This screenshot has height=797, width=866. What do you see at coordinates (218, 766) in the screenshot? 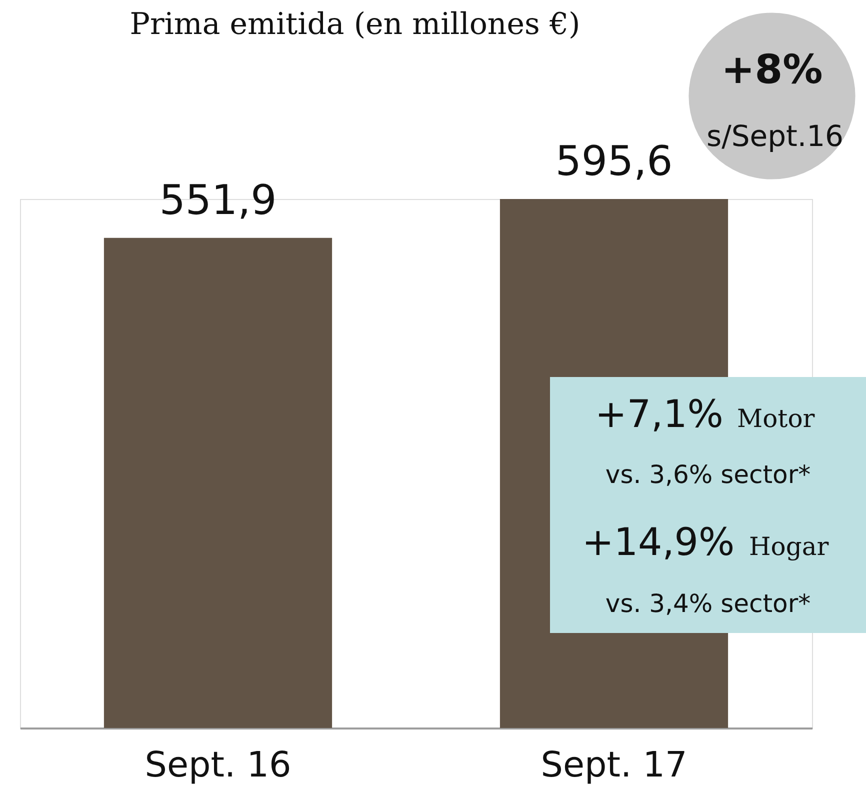
I see `x-tick-label: Sept. 16` at bounding box center [218, 766].